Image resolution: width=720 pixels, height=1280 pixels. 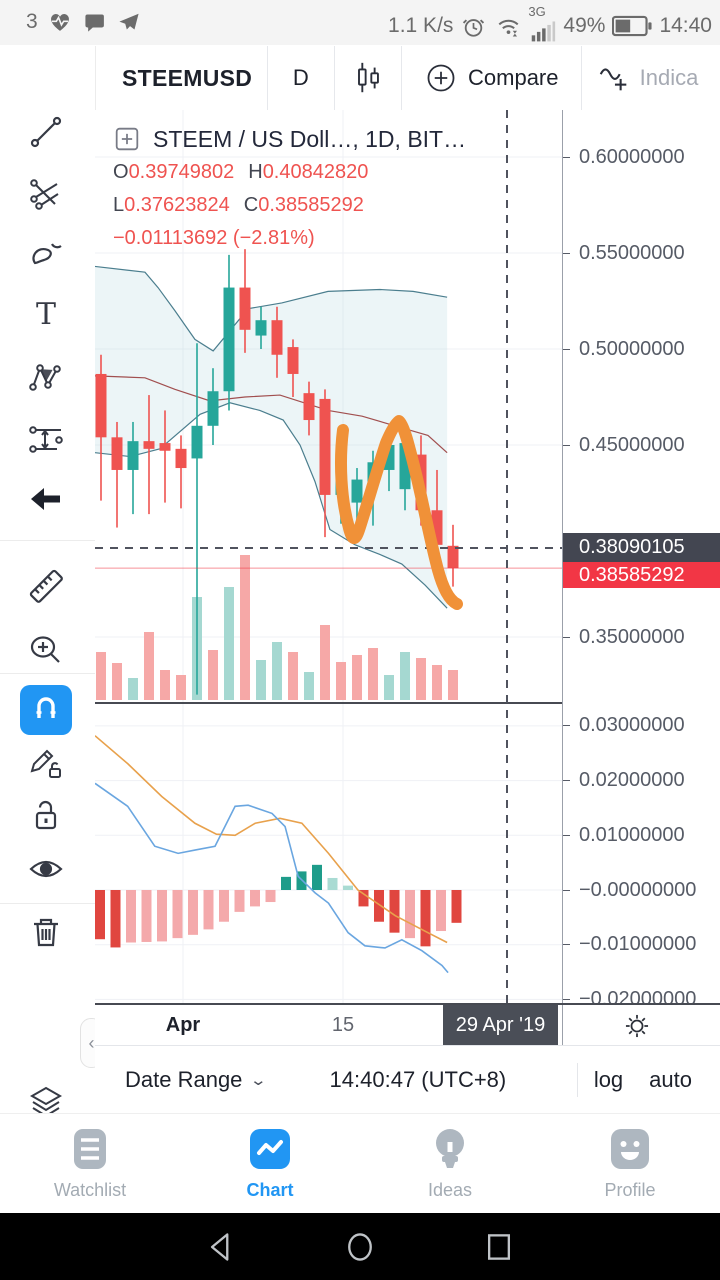 What do you see at coordinates (407, 1025) in the screenshot?
I see `time-axis: 29 Apr '19 Apr 15` at bounding box center [407, 1025].